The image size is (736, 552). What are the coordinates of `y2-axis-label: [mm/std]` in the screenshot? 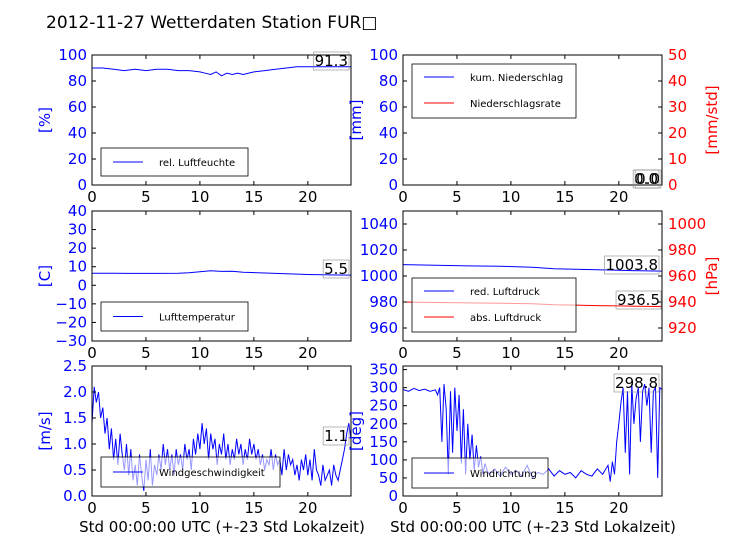 It's located at (712, 119).